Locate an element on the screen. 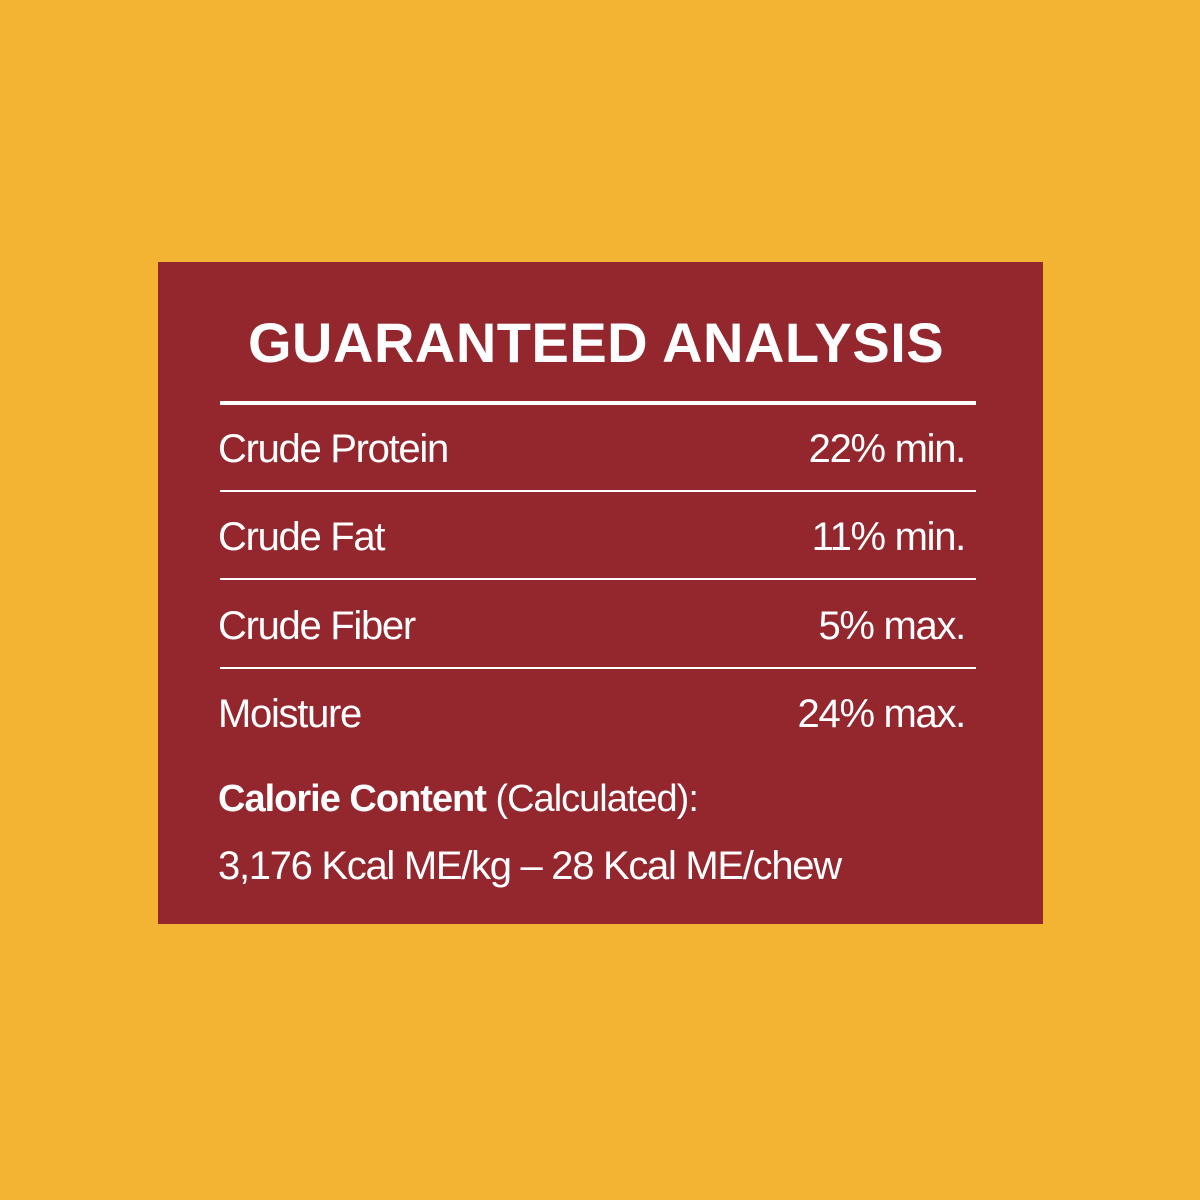 The height and width of the screenshot is (1200, 1200). panel-title: GUARANTEED ANALYSIS is located at coordinates (596, 342).